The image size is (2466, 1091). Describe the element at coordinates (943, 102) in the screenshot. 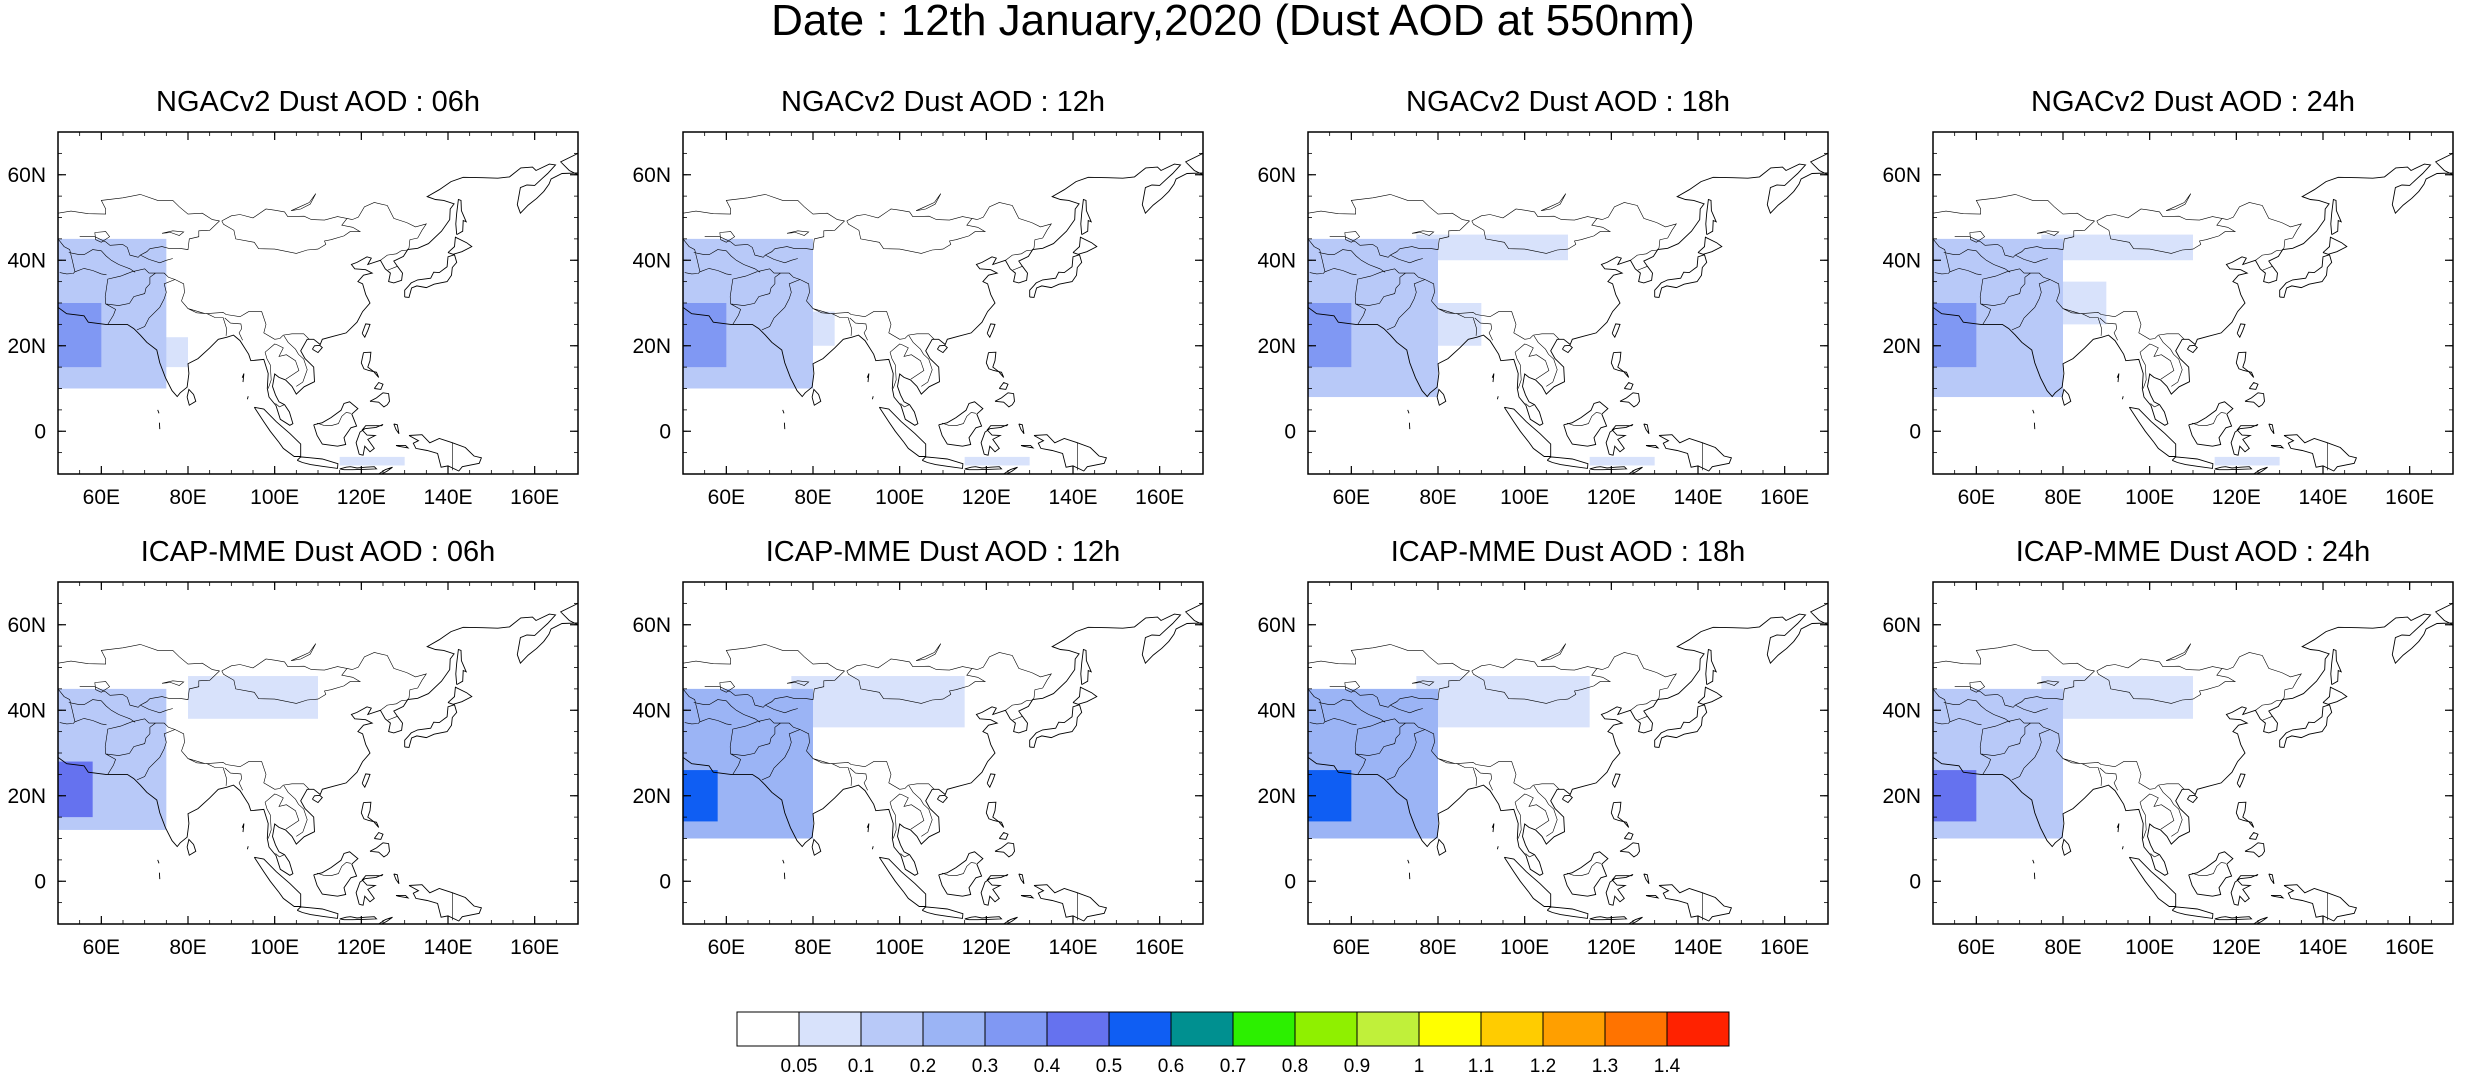

I see `panel-title: NGACv2 Dust AOD : 12h` at that location.